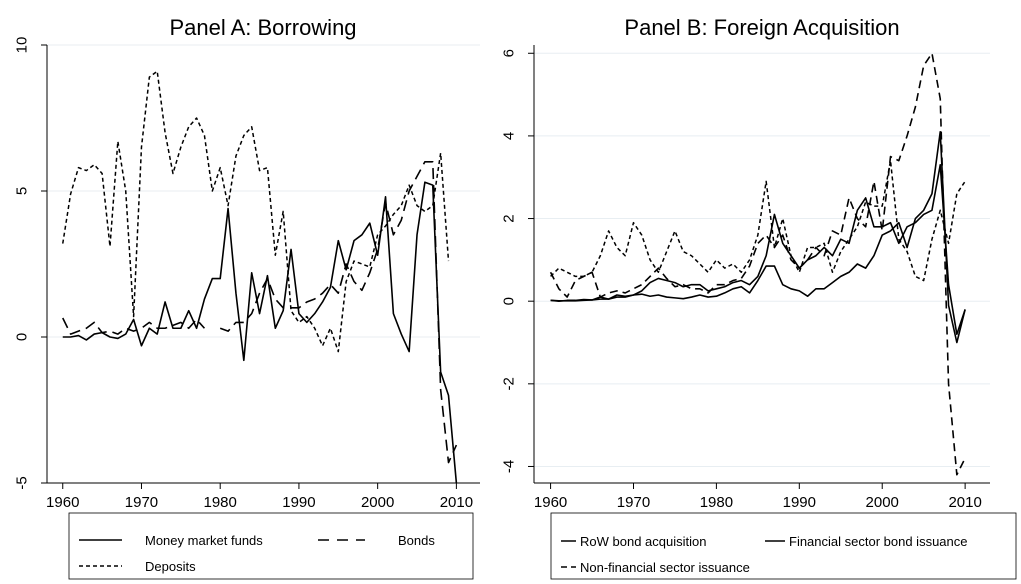 Image resolution: width=1021 pixels, height=584 pixels. What do you see at coordinates (878, 541) in the screenshot?
I see `legend-label-financial-sector: Financial sector bond issuance` at bounding box center [878, 541].